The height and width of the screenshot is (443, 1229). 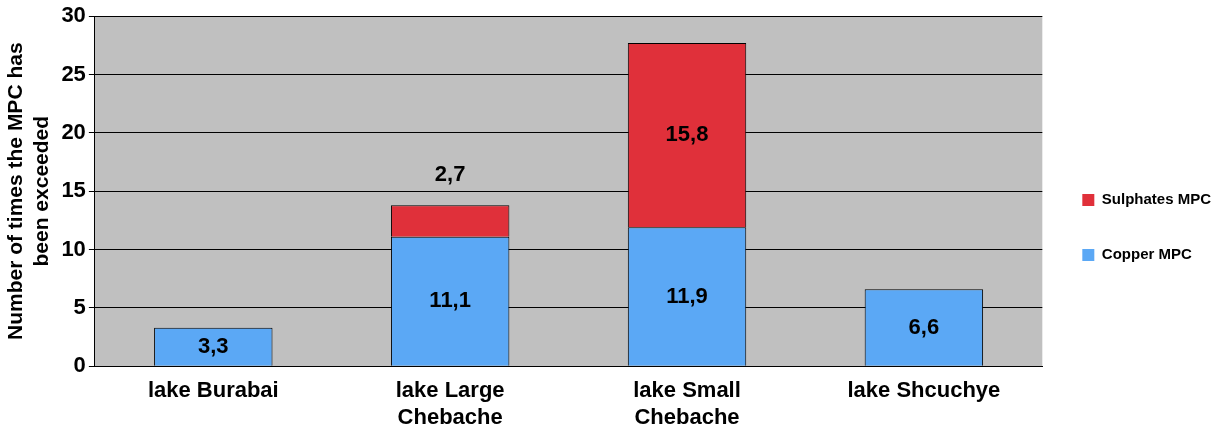 I want to click on data-label: 11,9, so click(x=687, y=295).